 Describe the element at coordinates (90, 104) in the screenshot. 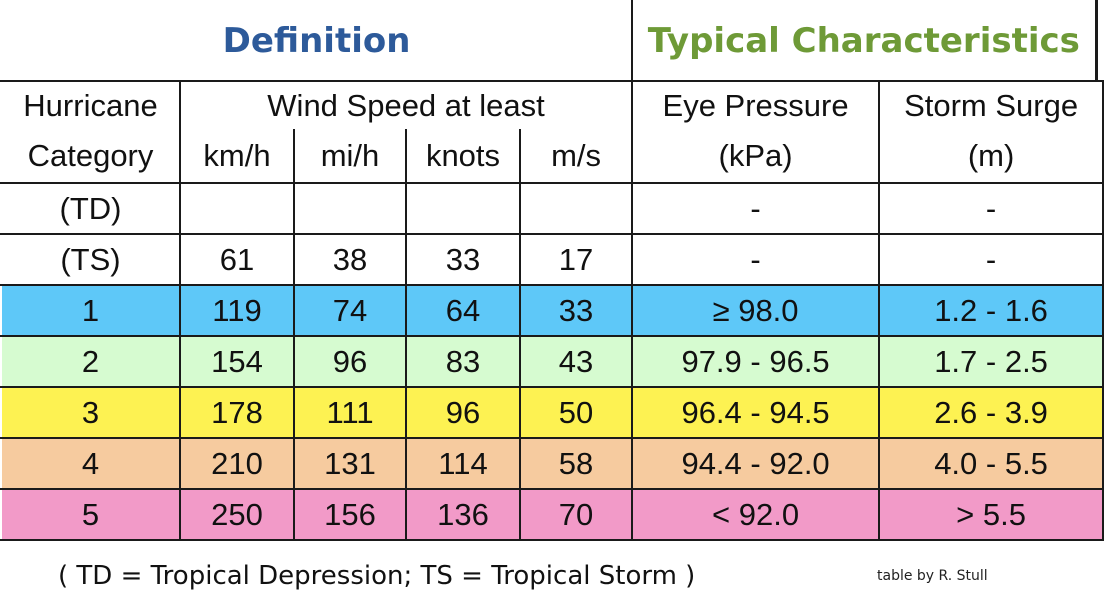

I see `hurricane-header: Hurricane` at that location.